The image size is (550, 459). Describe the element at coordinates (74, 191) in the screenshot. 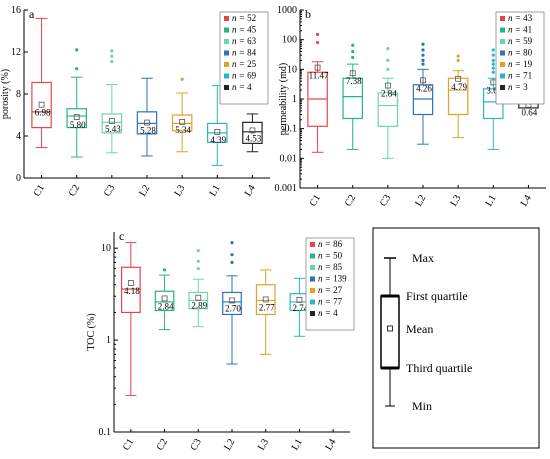

I see `x-tick-label: C2` at that location.